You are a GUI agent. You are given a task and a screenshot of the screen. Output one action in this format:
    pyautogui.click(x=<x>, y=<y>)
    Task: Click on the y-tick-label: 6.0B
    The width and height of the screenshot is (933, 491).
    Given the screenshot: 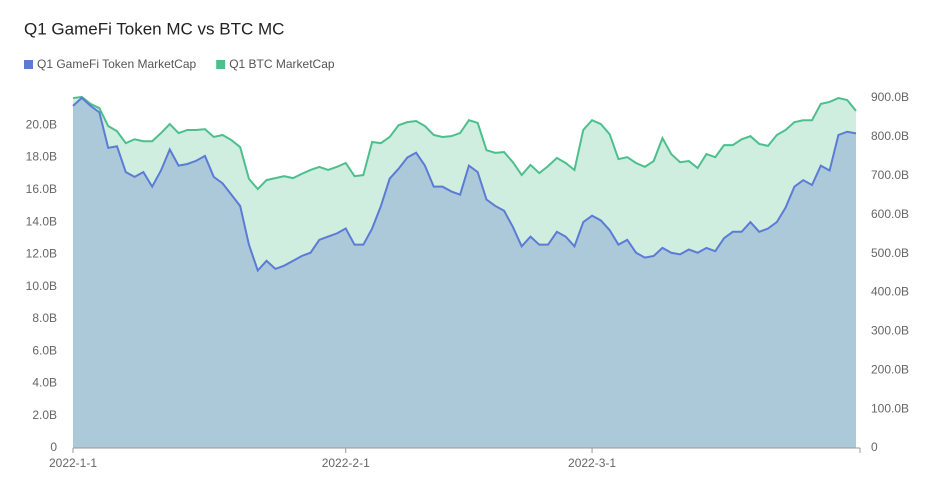 What is the action you would take?
    pyautogui.click(x=44, y=350)
    